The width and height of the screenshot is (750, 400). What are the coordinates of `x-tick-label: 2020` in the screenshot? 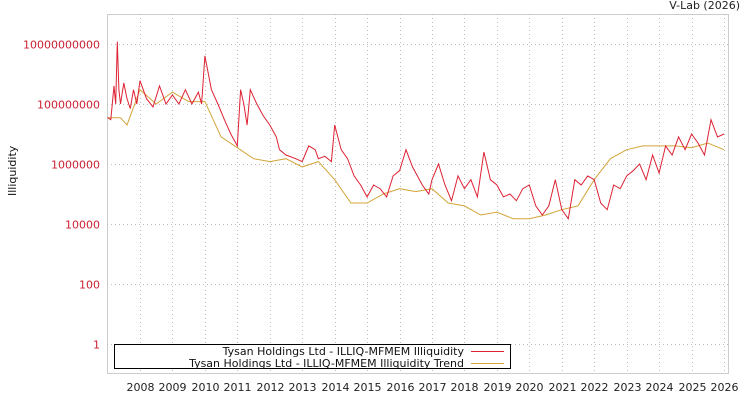 It's located at (530, 387).